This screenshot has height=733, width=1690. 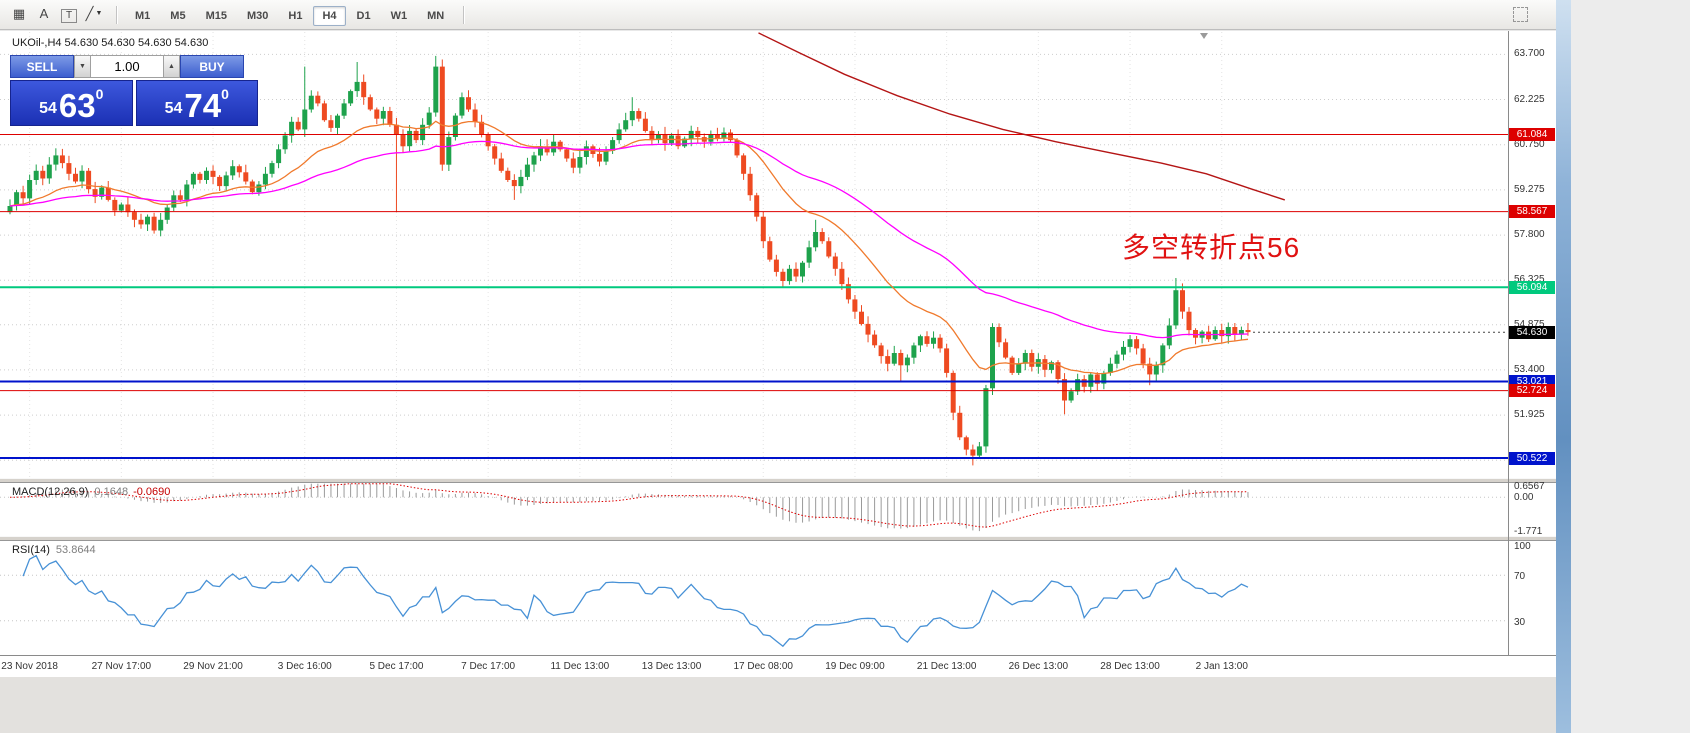 I want to click on timeframe-d1: D1, so click(x=363, y=15).